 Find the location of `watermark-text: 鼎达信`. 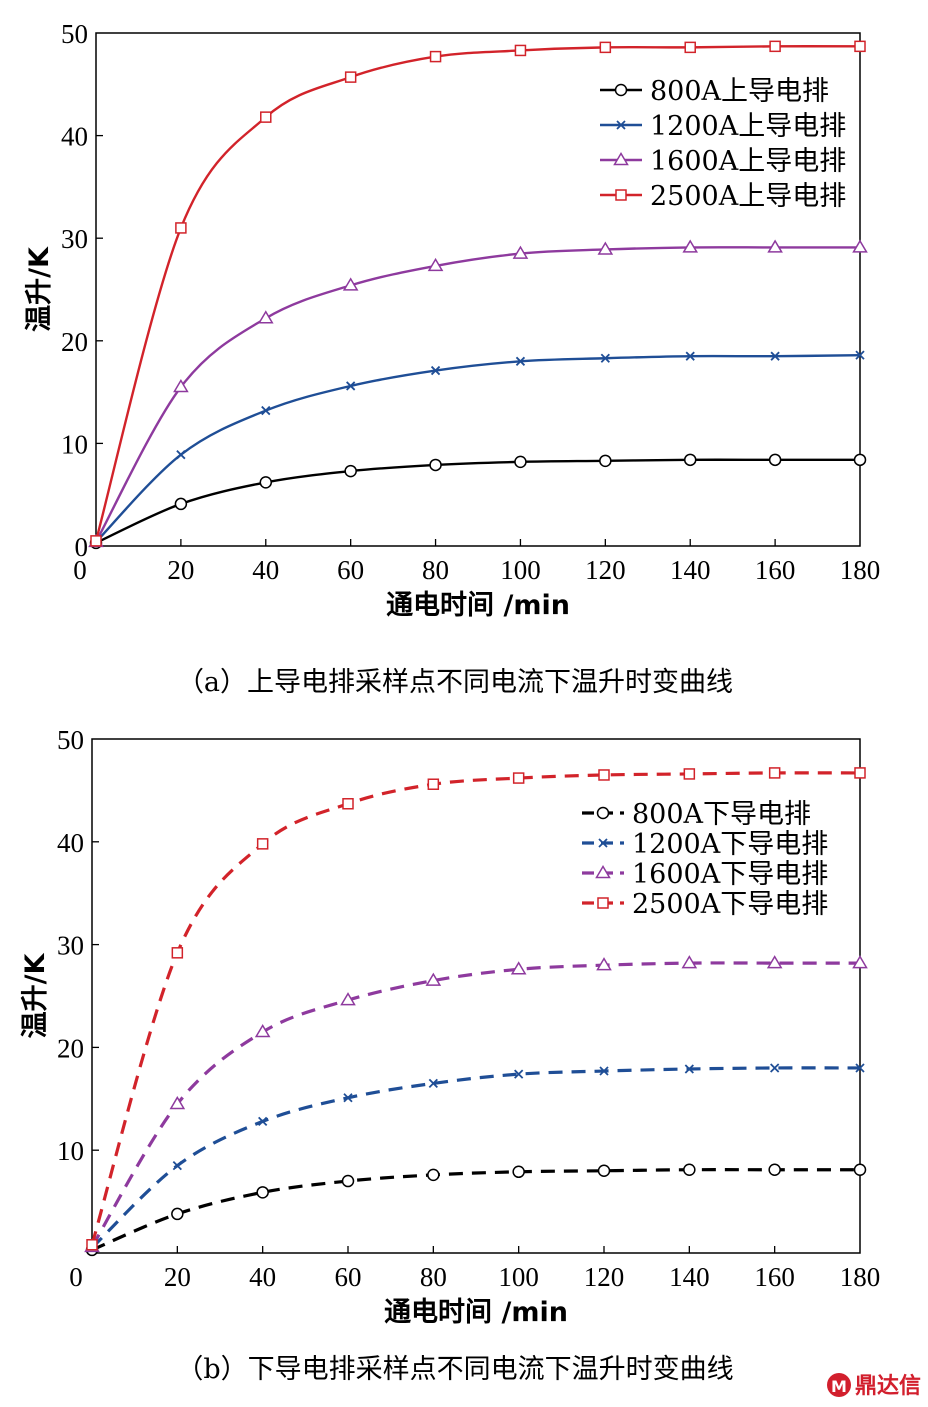

watermark-text: 鼎达信 is located at coordinates (888, 1386).